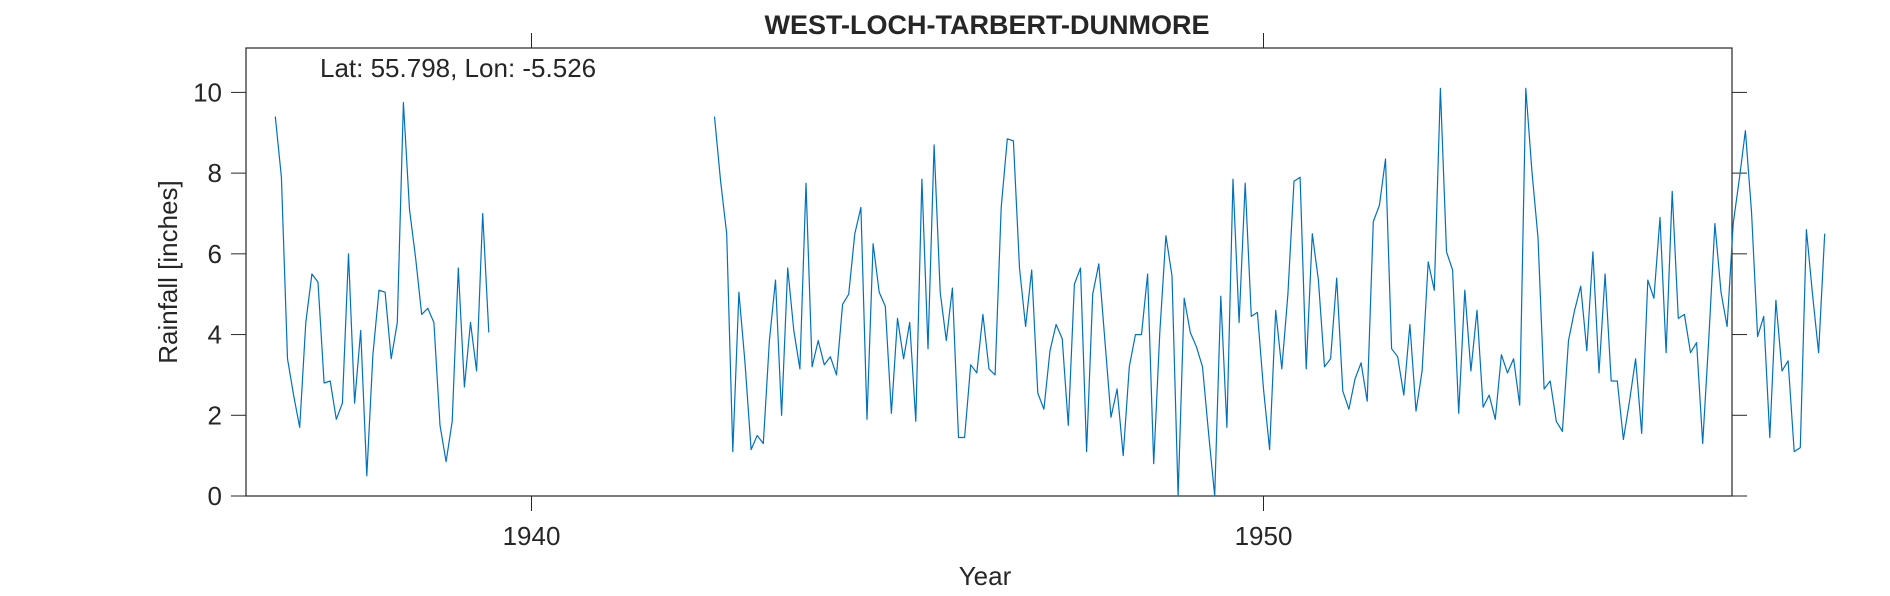  What do you see at coordinates (898, 536) in the screenshot?
I see `x-tick-labels: 1940 1950` at bounding box center [898, 536].